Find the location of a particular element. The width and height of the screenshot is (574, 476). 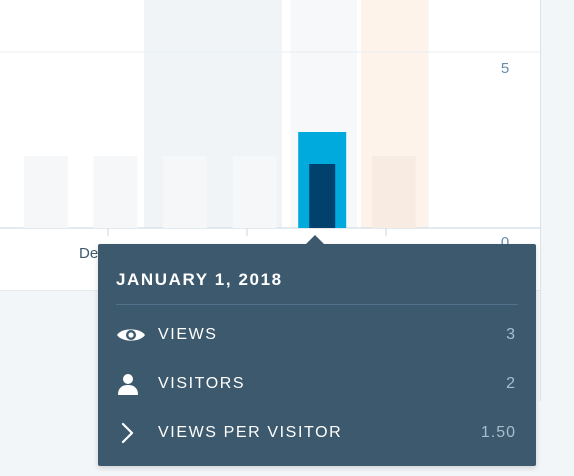

y-axis-tick-label: 5 is located at coordinates (505, 68).